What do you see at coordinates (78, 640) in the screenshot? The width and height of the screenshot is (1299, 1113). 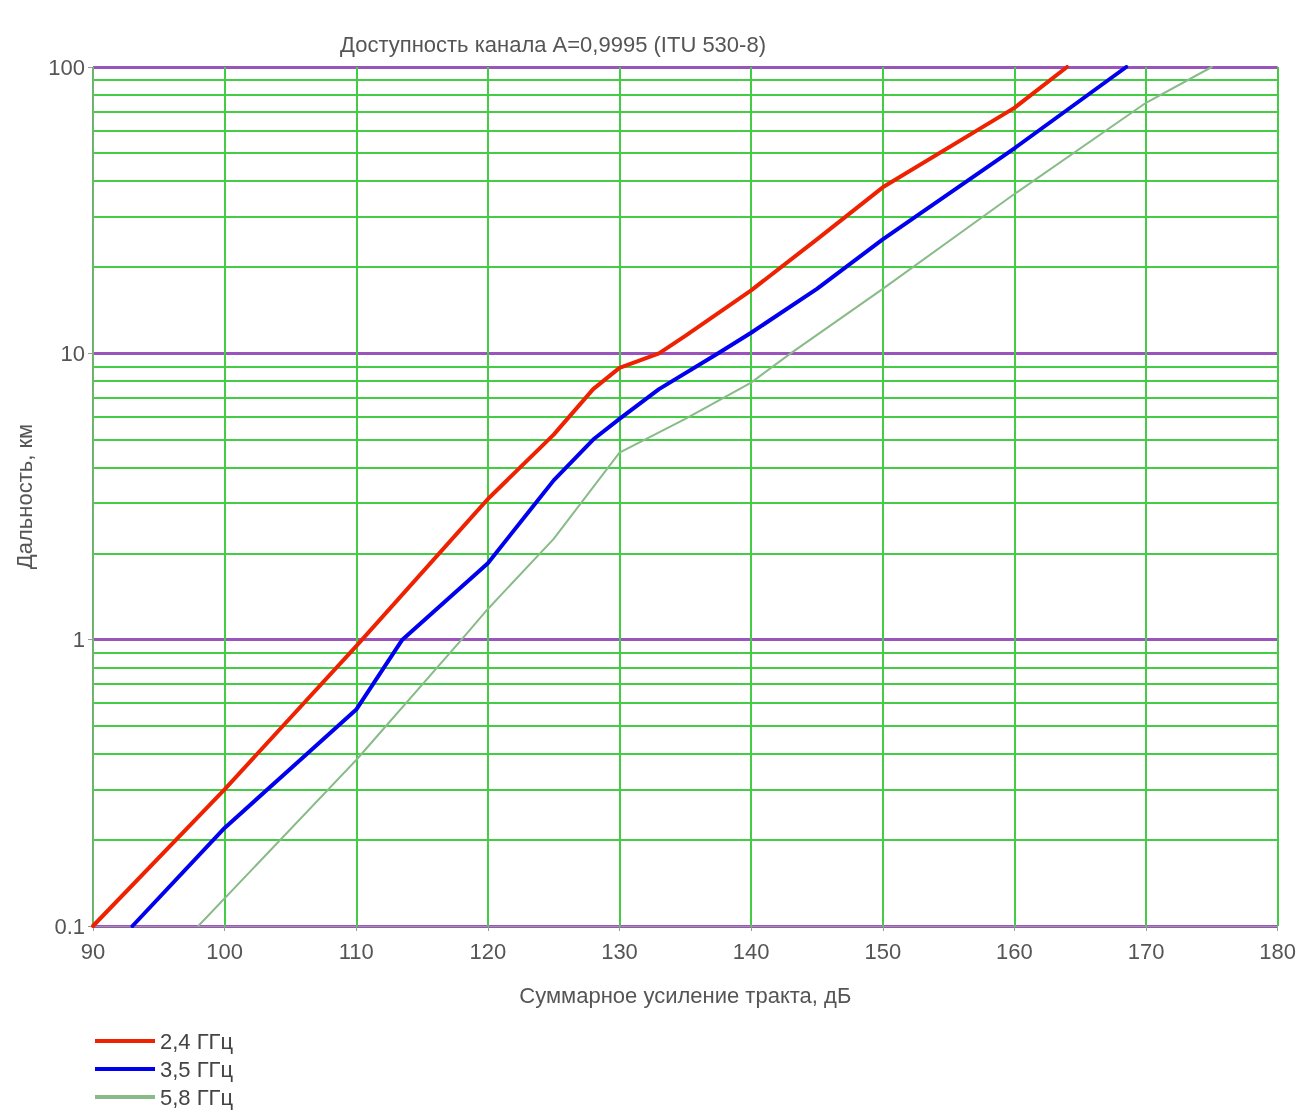 I see `y-tick-label: 1` at bounding box center [78, 640].